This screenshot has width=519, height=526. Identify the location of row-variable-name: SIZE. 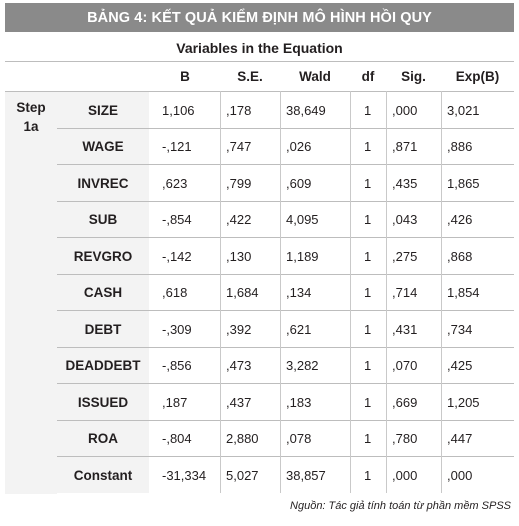
(103, 110).